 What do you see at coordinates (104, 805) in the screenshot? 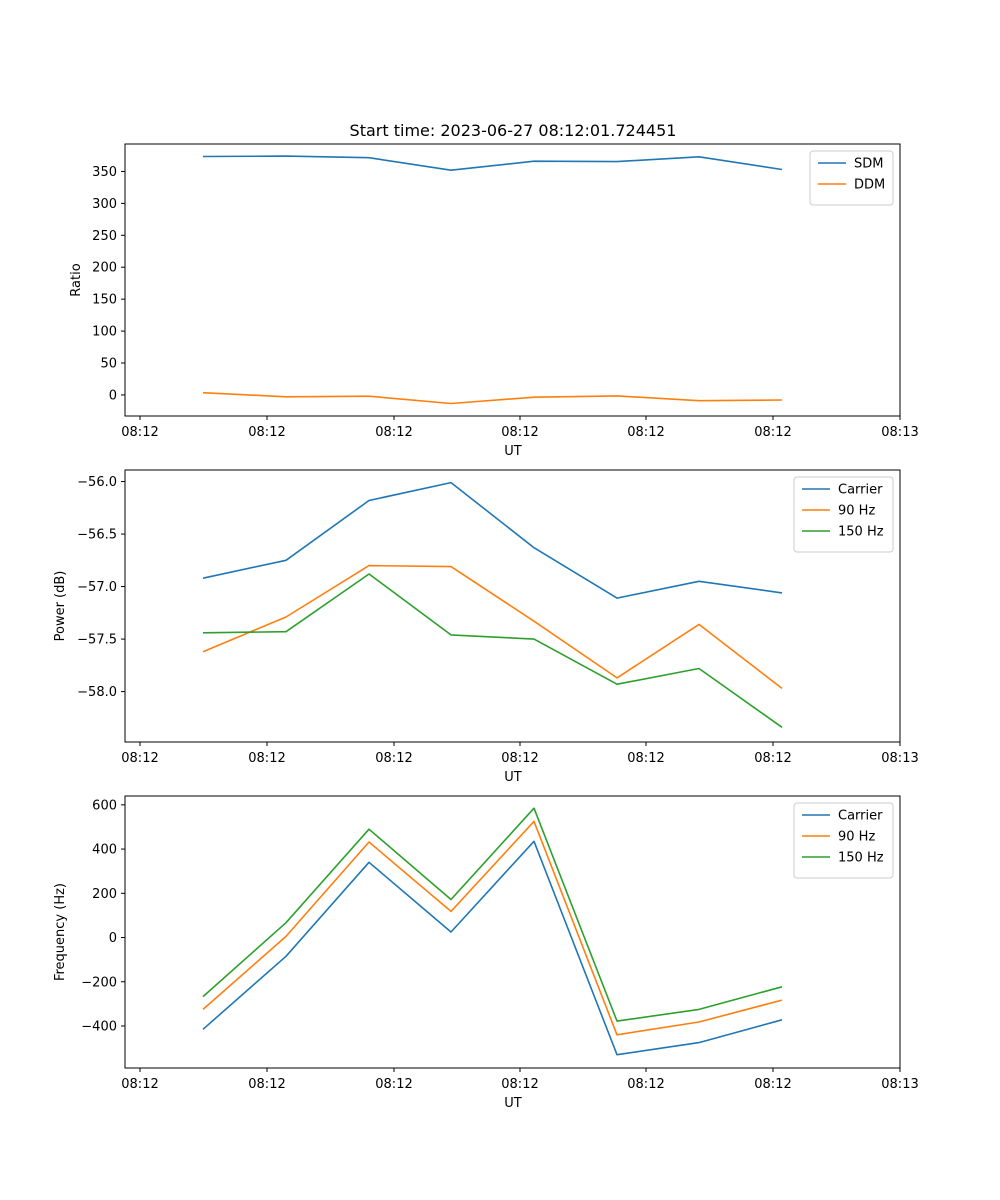
I see `y-tick-label: 600` at bounding box center [104, 805].